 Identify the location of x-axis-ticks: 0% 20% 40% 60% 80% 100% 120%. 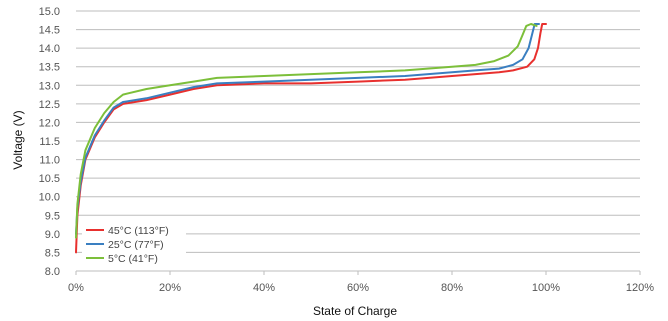
(361, 282).